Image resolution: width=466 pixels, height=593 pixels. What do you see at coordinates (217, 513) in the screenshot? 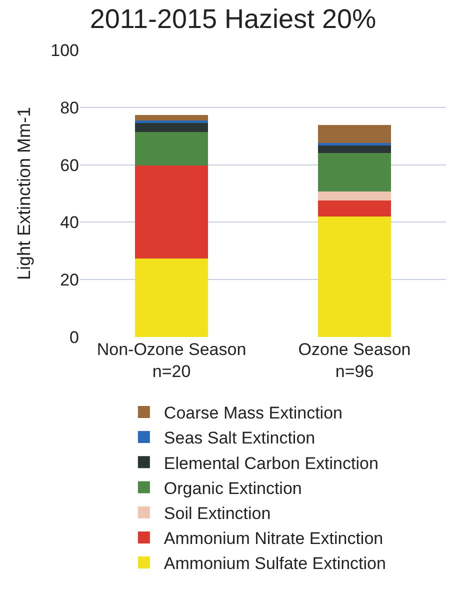
I see `legend-label: Soil Extinction` at bounding box center [217, 513].